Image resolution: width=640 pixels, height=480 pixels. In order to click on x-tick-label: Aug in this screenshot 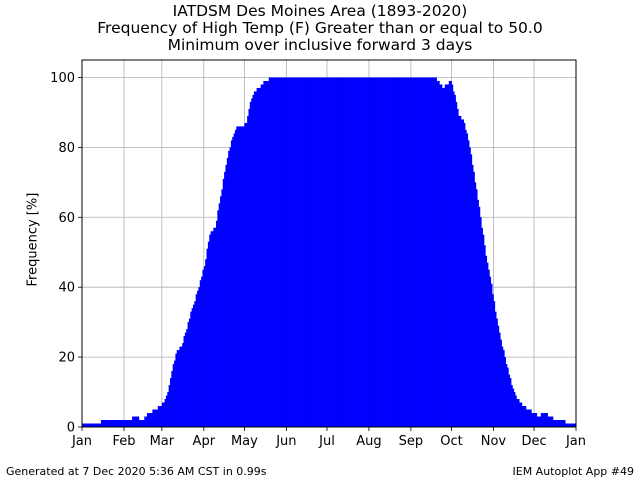, I will do `click(368, 441)`.